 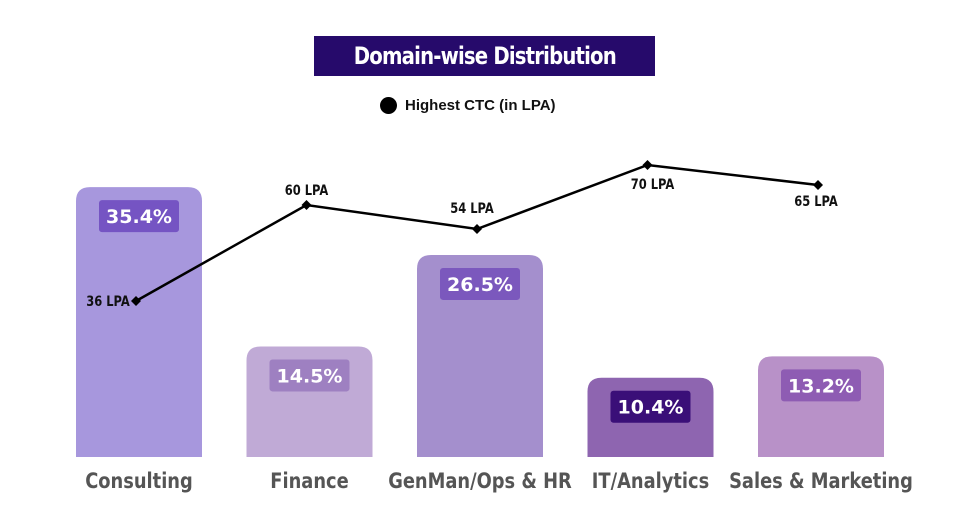 I want to click on category-label: Consulting, so click(x=139, y=481).